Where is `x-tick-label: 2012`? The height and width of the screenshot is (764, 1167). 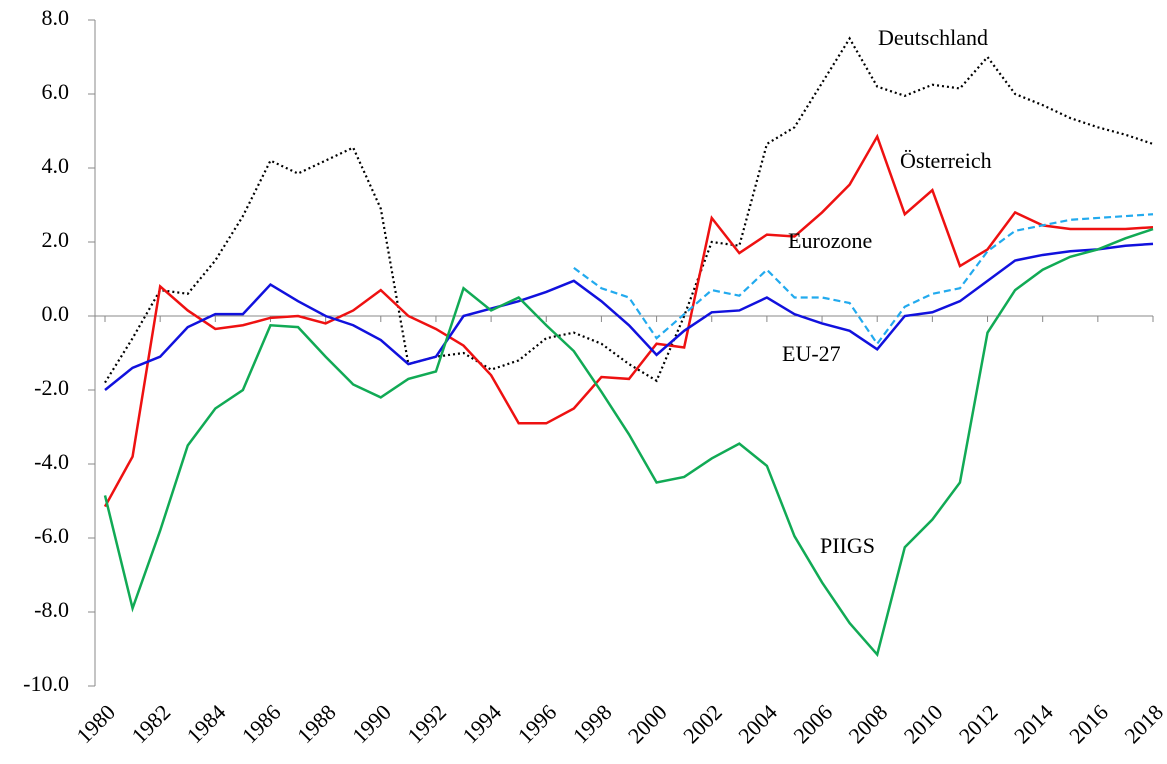
x-tick-label: 2012 is located at coordinates (978, 723).